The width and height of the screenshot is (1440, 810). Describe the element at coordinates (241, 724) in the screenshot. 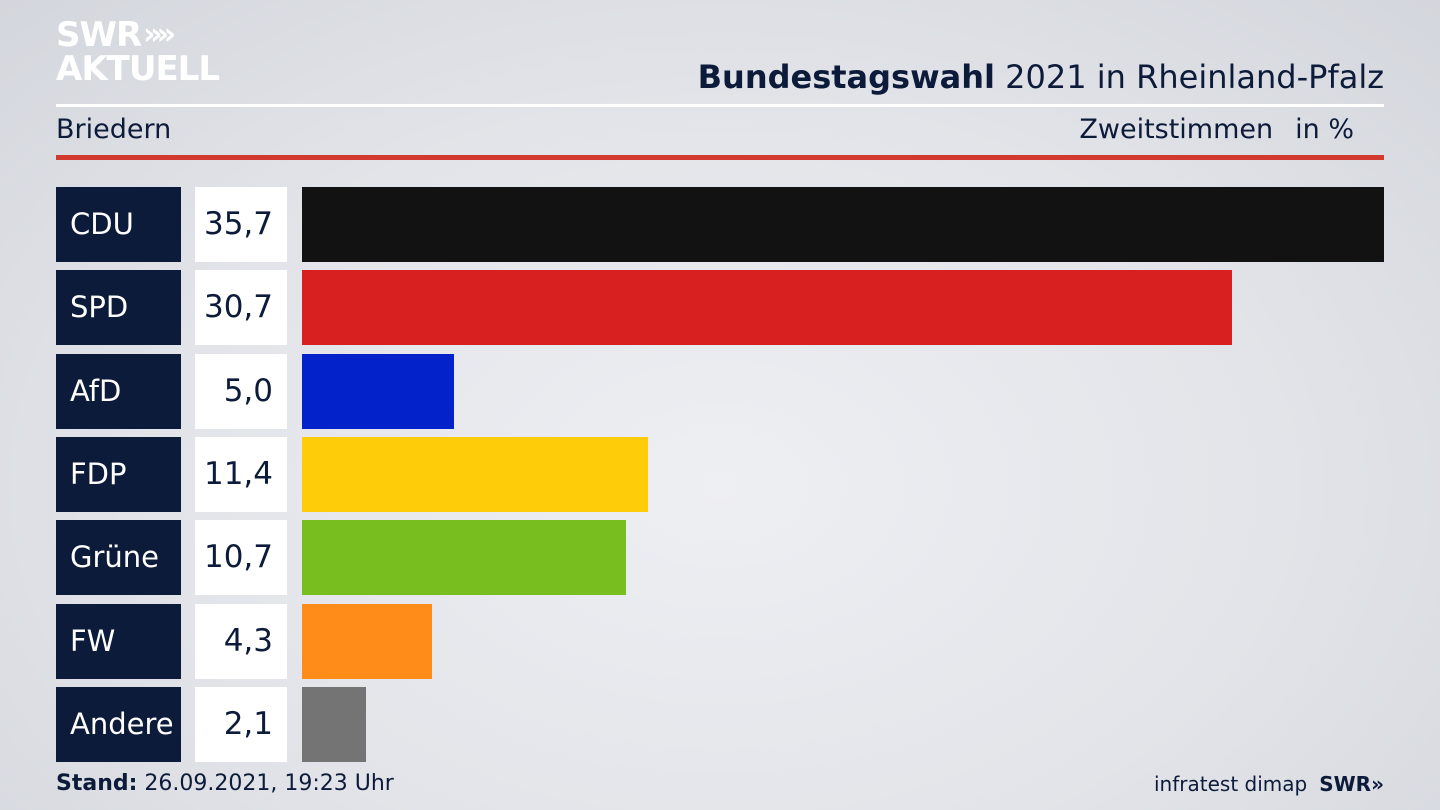

I see `value-label: 2,1` at that location.